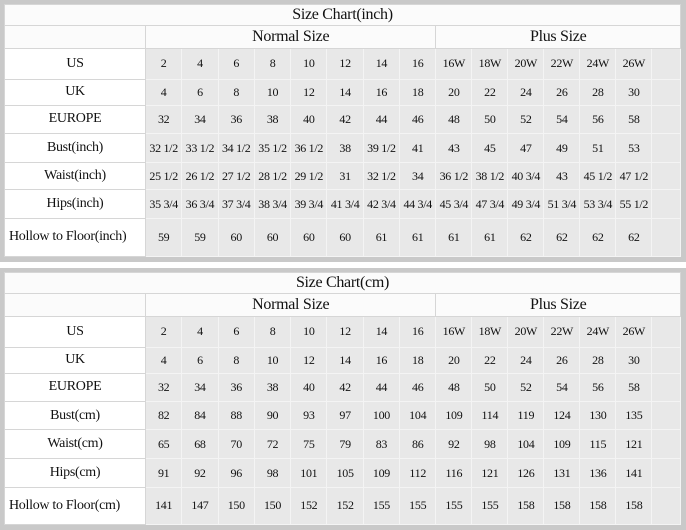  I want to click on size-cell: 2, so click(163, 64).